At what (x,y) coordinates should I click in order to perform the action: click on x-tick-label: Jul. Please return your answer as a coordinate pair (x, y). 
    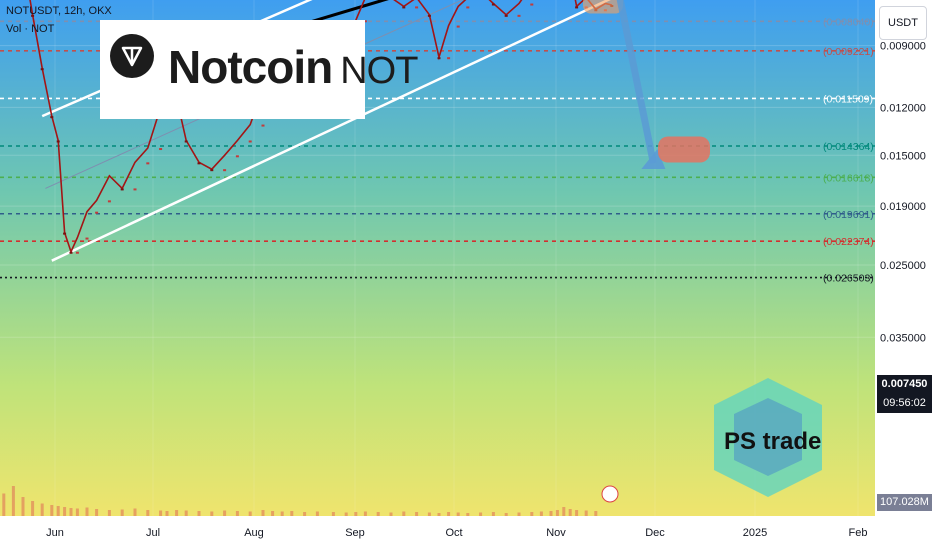
    Looking at the image, I should click on (153, 533).